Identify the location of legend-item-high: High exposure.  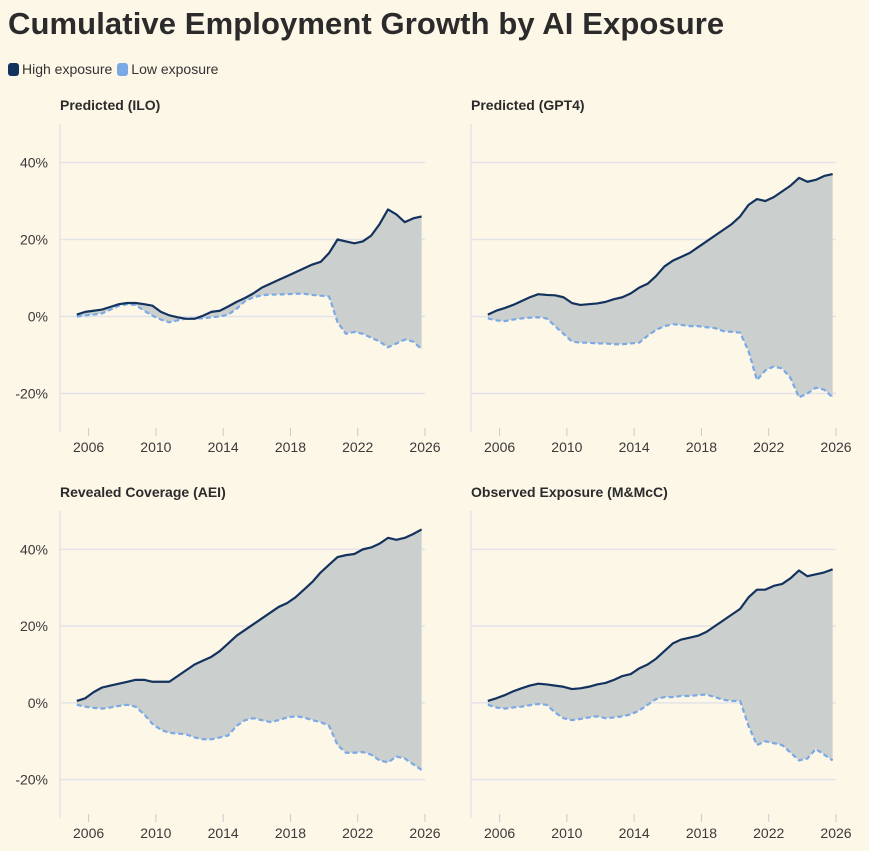
(60, 69).